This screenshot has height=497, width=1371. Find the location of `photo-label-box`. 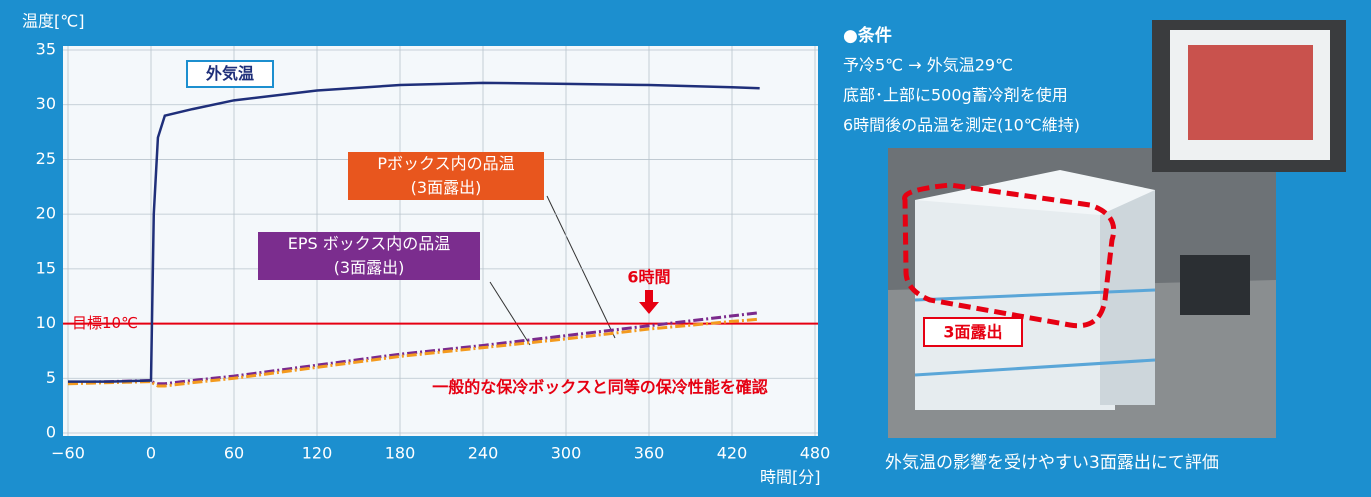

photo-label-box is located at coordinates (973, 332).